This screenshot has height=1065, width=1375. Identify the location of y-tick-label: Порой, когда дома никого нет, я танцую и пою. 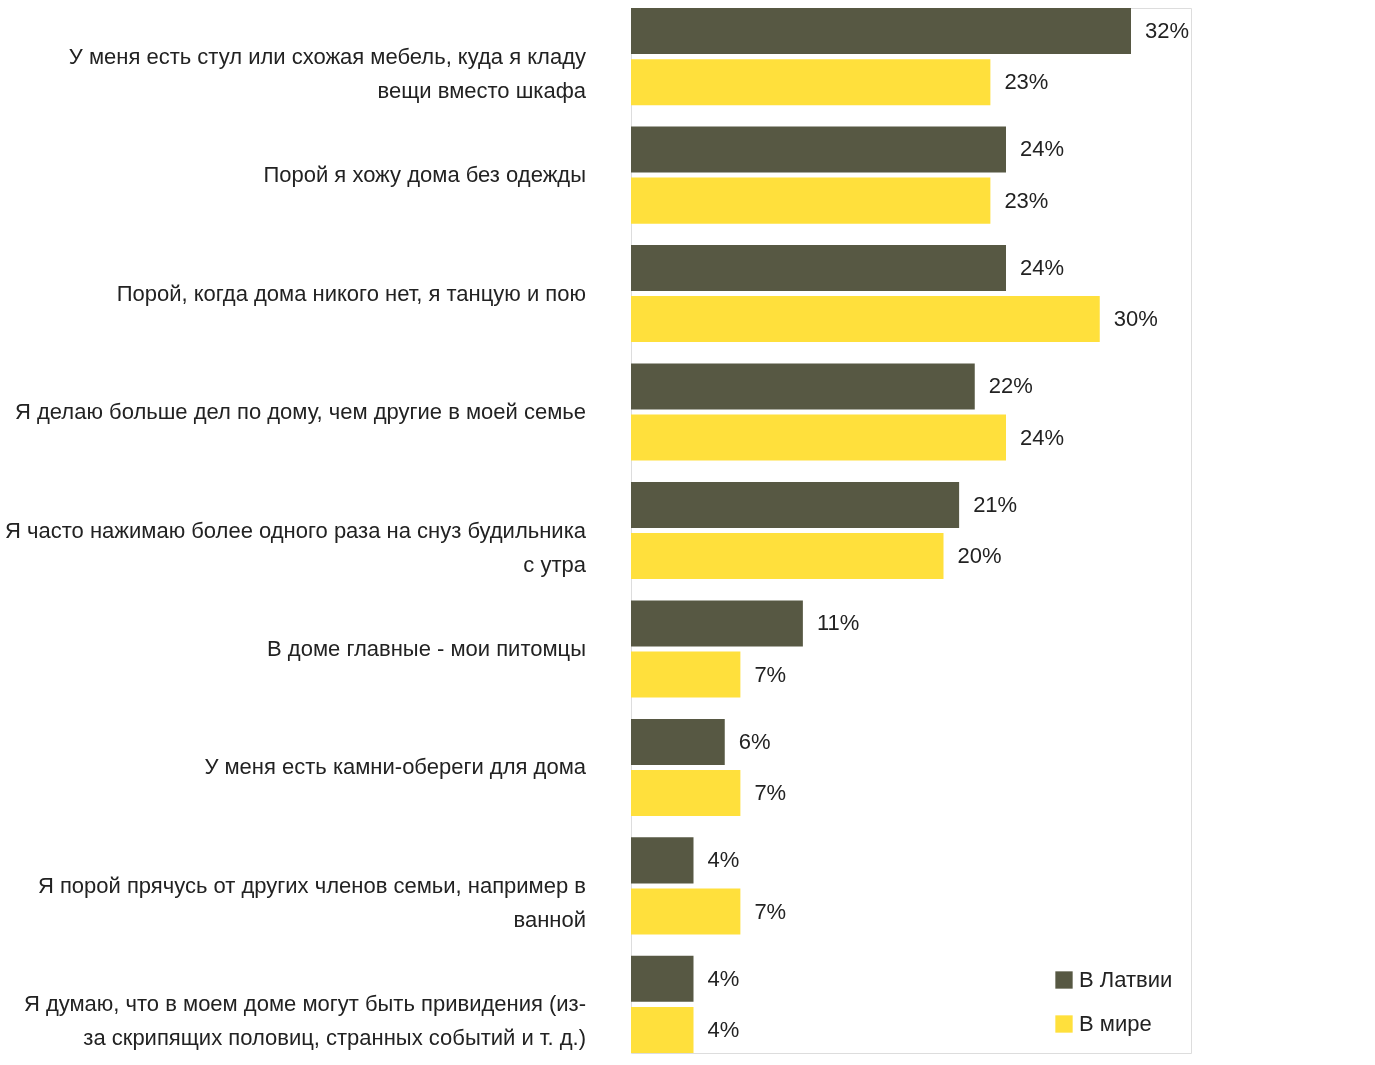
(351, 293).